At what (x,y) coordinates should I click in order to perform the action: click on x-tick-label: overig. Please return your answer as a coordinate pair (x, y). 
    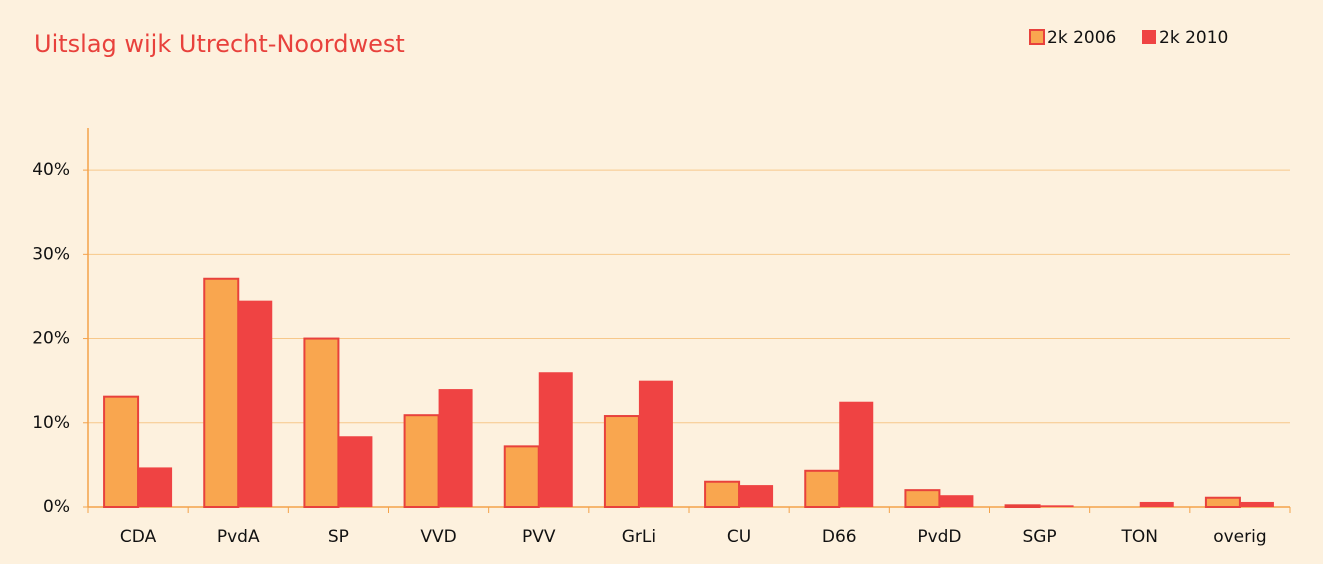
    Looking at the image, I should click on (1239, 537).